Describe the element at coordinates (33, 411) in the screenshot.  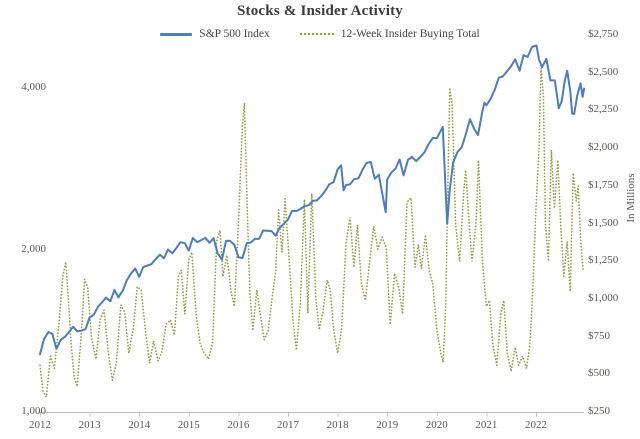
I see `left-axis-tick-label: 1,000` at that location.